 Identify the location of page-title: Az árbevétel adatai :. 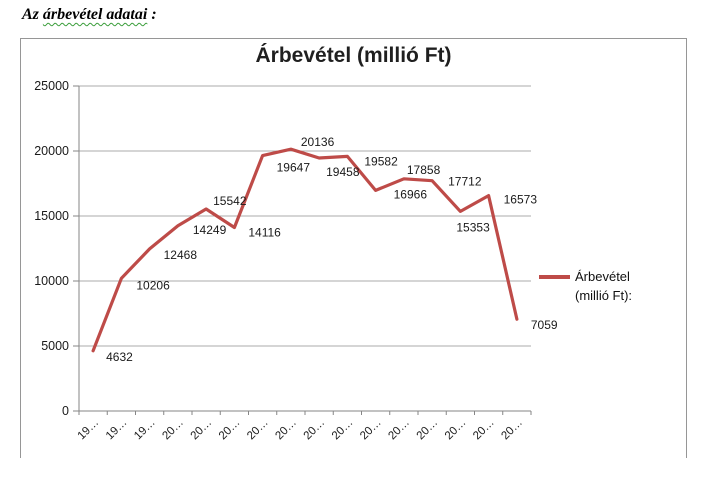
(89, 15).